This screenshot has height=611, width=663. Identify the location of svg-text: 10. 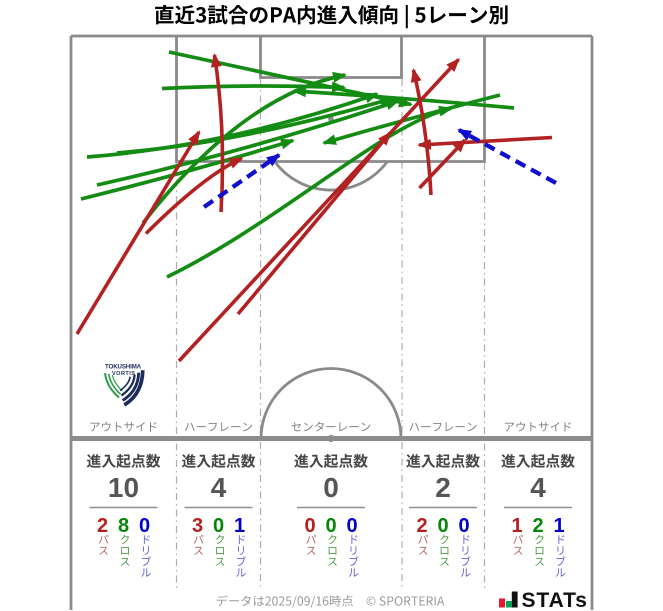
(123, 487).